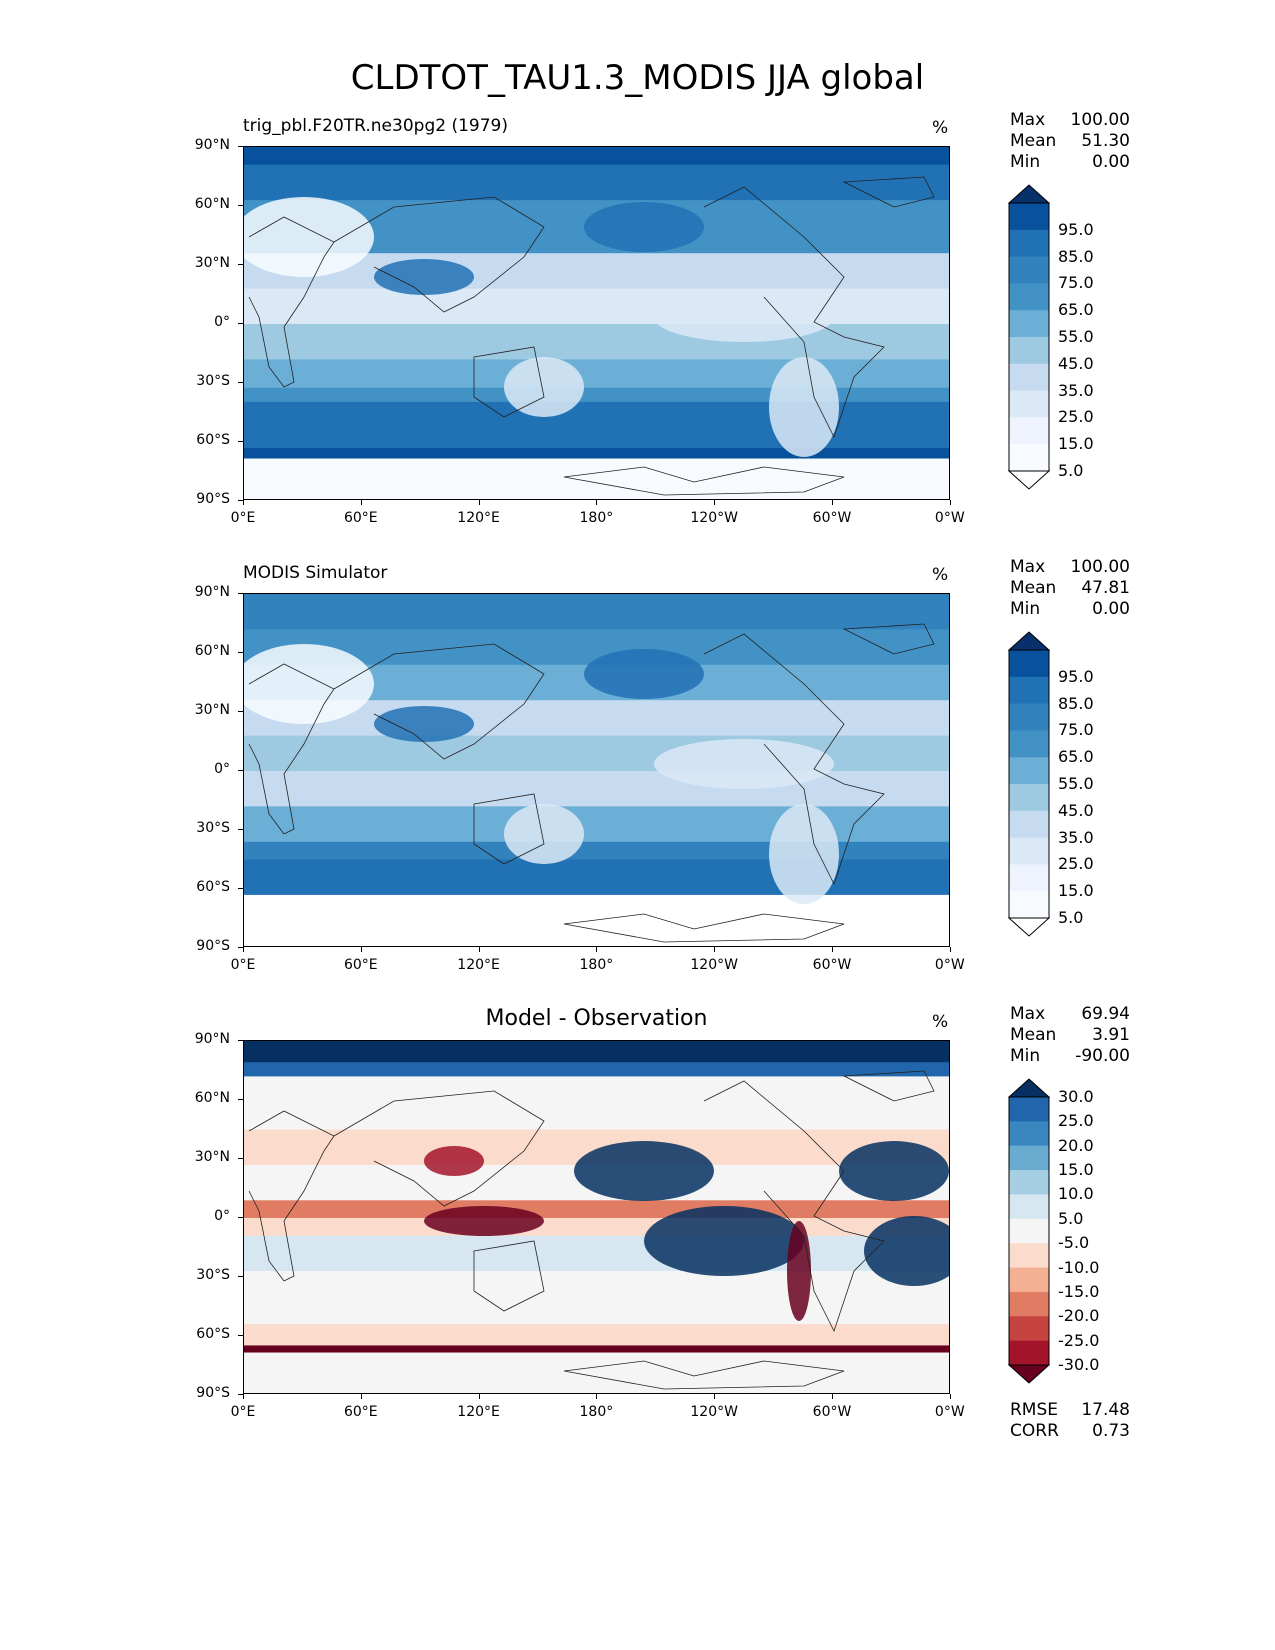 This screenshot has width=1275, height=1650. What do you see at coordinates (1079, 1267) in the screenshot?
I see `colorbar-tick-label: -10.0` at bounding box center [1079, 1267].